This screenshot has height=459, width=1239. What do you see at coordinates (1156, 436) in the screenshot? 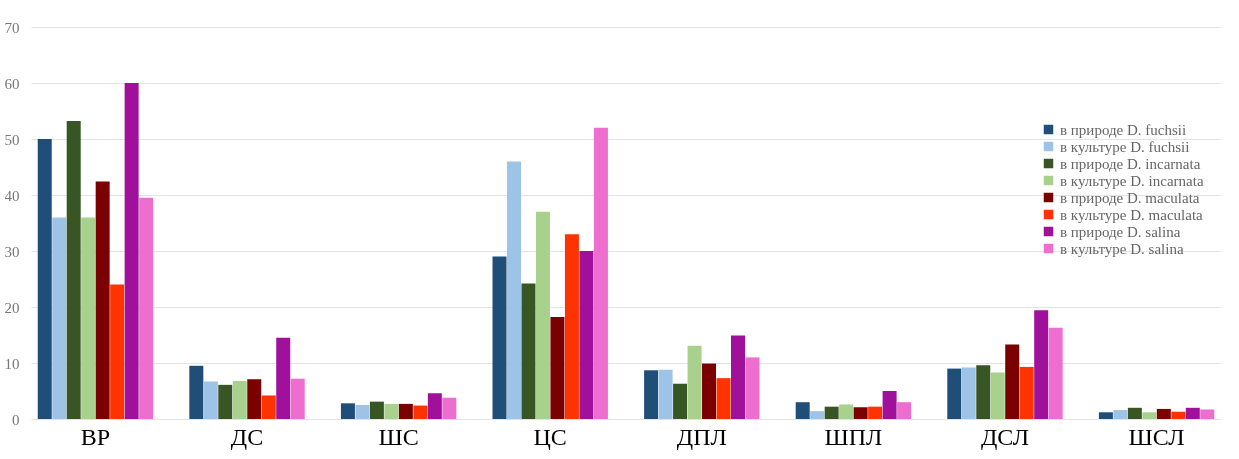
I see `x-tick-label: ШСЛ` at bounding box center [1156, 436].